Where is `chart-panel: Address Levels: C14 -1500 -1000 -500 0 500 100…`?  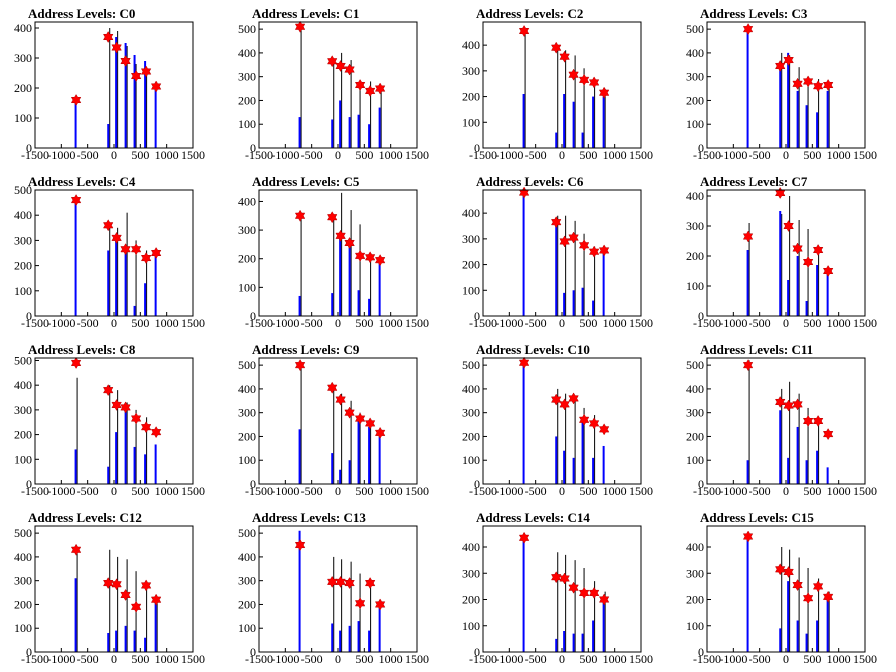 chart-panel: Address Levels: C14 -1500 -1000 -500 0 500 100… is located at coordinates (560, 588).